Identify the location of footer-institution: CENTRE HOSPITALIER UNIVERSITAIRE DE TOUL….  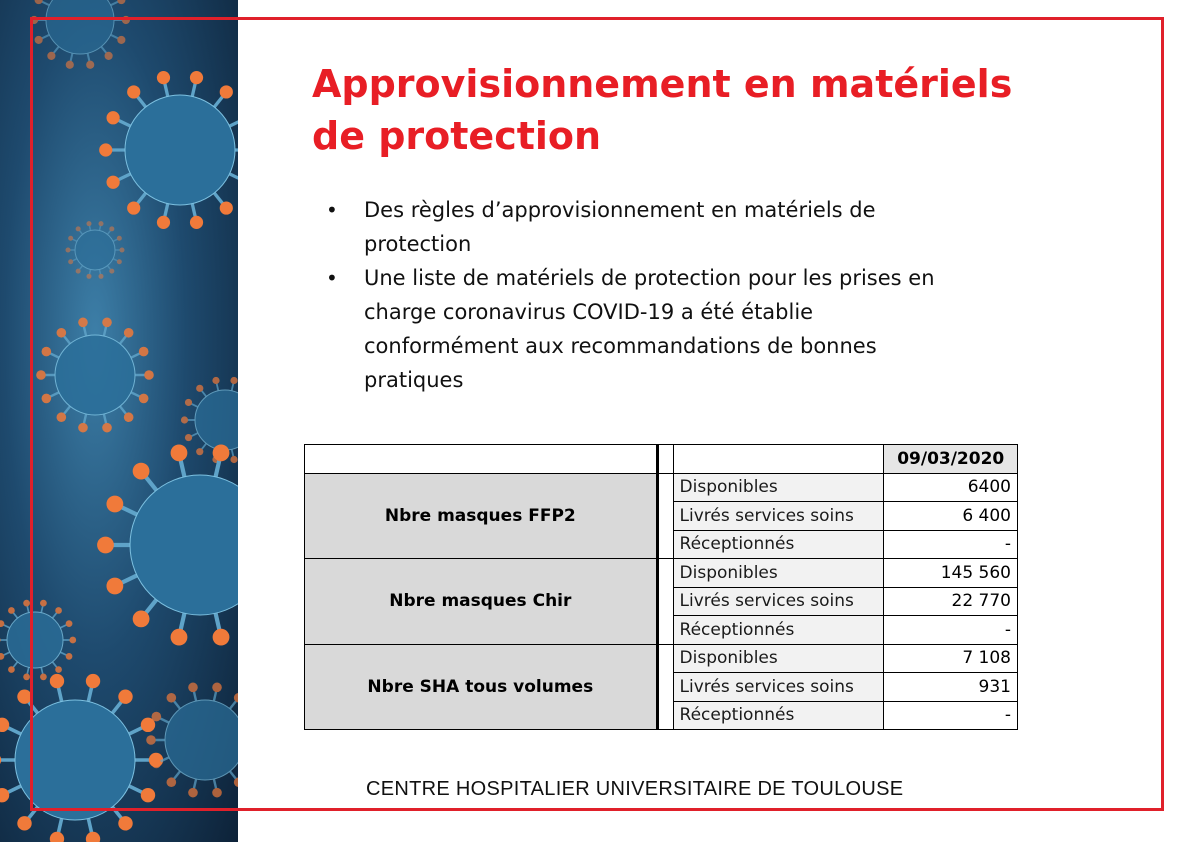
(635, 789).